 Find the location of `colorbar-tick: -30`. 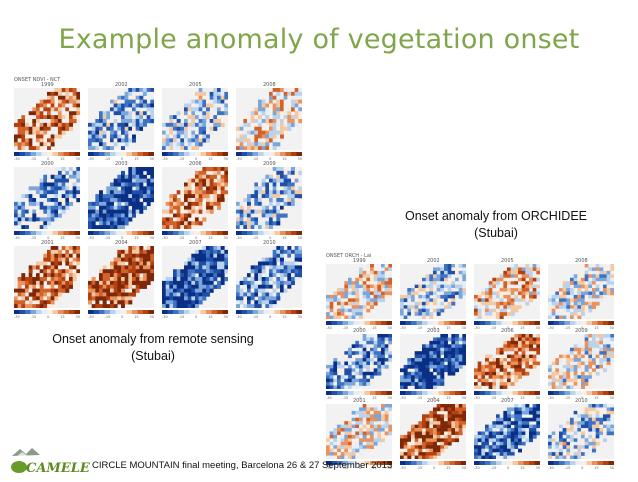

colorbar-tick: -30 is located at coordinates (403, 328).